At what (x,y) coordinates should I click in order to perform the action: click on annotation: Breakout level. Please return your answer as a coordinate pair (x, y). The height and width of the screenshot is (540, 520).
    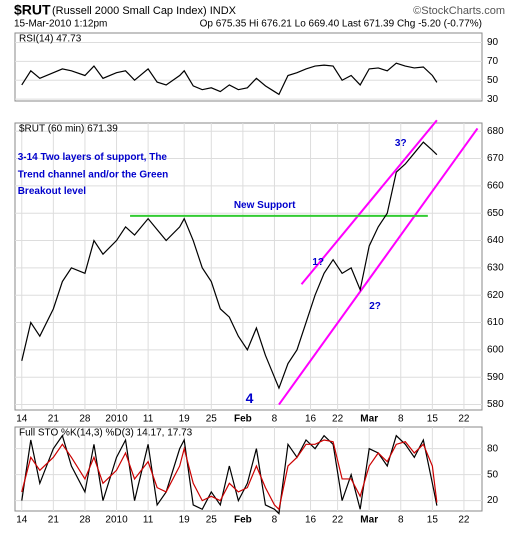
    Looking at the image, I should click on (52, 191).